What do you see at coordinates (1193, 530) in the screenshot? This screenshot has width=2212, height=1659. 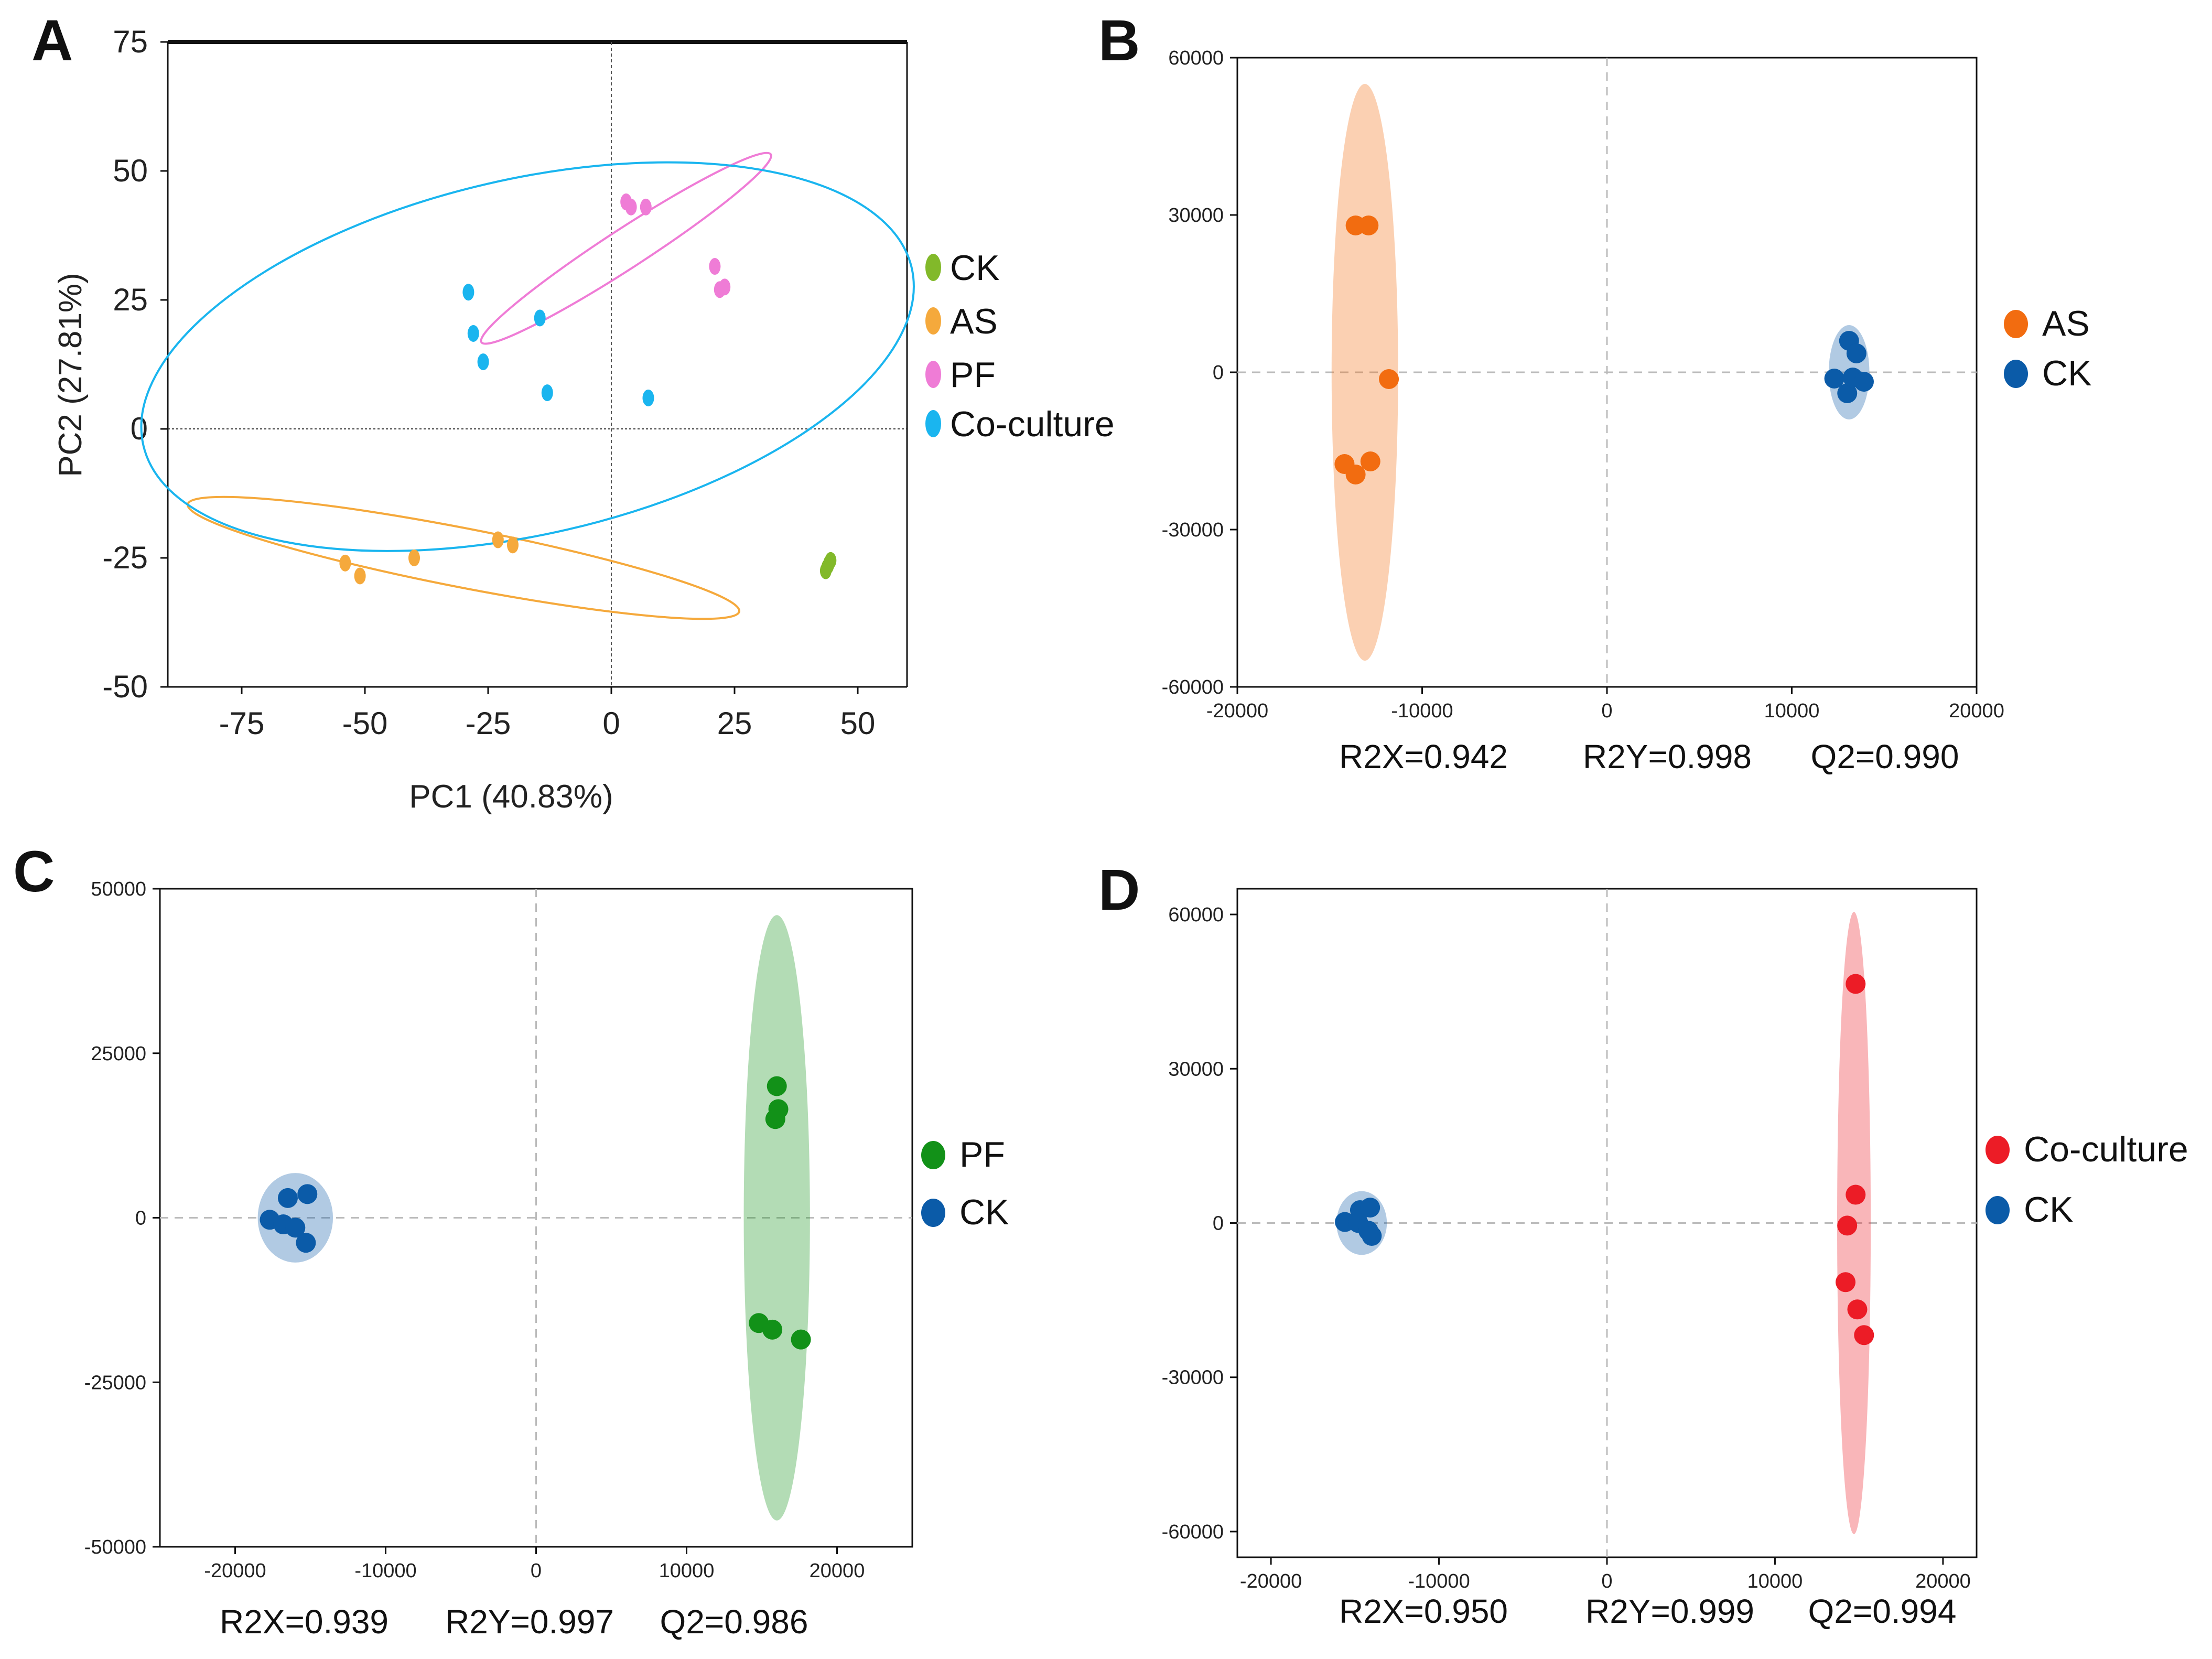 I see `y-tick-label: -30000` at bounding box center [1193, 530].